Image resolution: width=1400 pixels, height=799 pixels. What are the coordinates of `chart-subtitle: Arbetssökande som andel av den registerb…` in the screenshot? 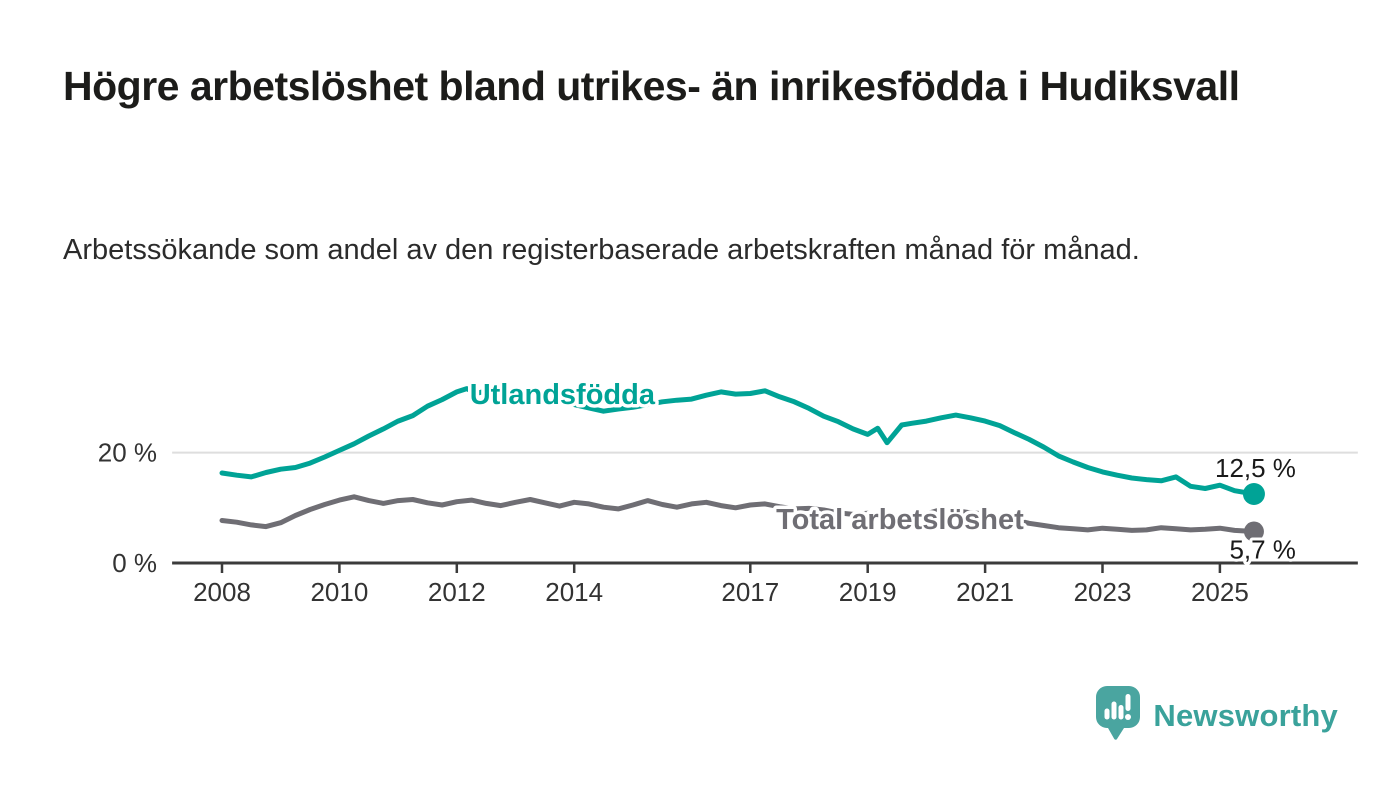 It's located at (601, 250).